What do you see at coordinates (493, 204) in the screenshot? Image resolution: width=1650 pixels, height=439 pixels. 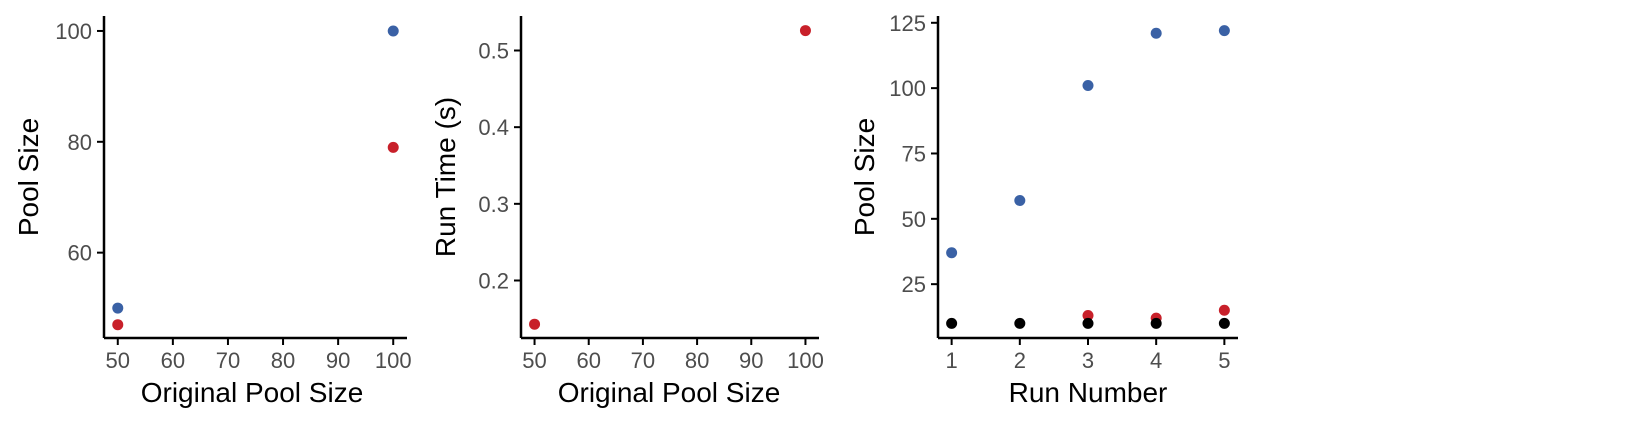 I see `y-tick-label: 0.3` at bounding box center [493, 204].